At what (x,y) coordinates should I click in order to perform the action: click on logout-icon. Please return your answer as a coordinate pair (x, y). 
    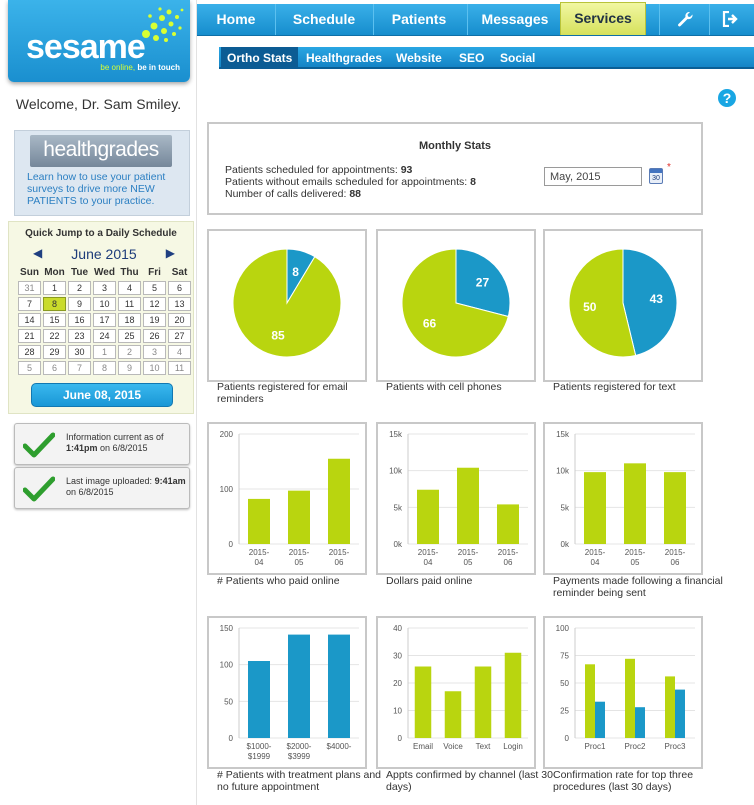
    Looking at the image, I should click on (731, 19).